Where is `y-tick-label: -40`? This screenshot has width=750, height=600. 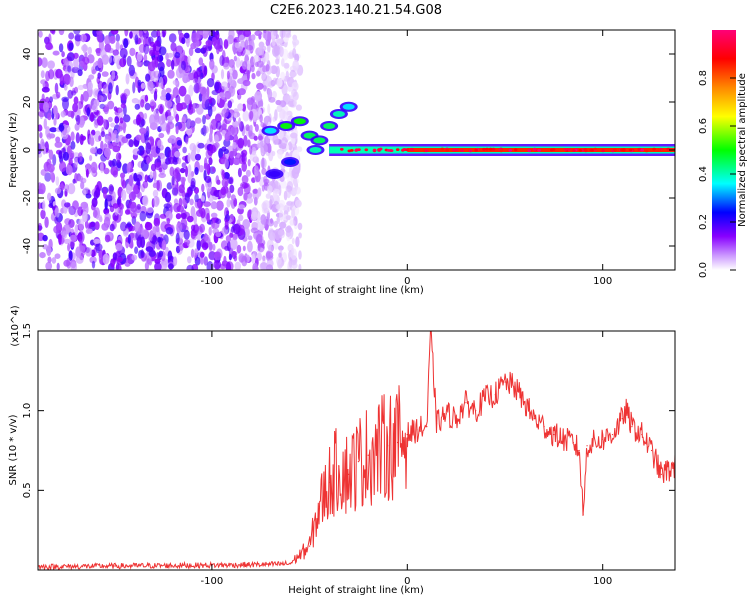
y-tick-label: -40 is located at coordinates (27, 246).